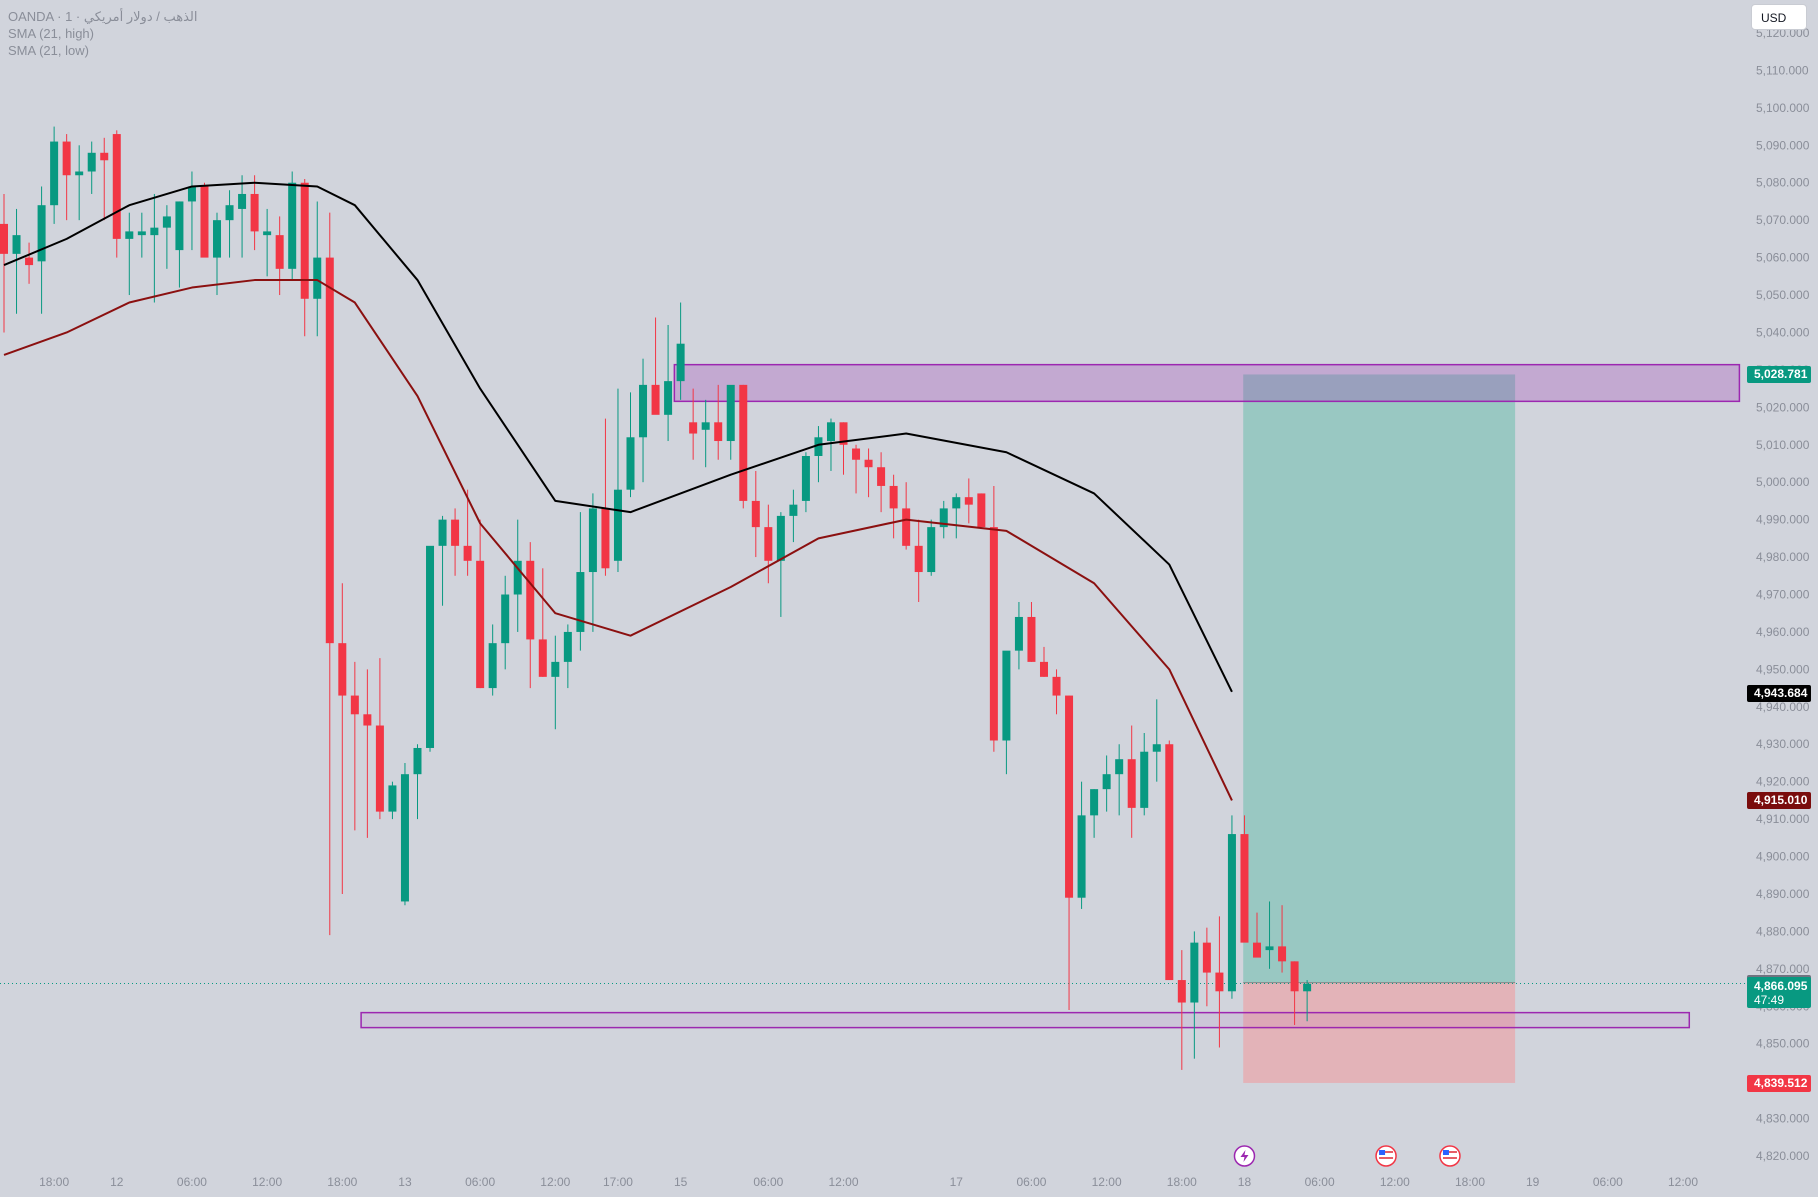 This screenshot has width=1818, height=1197. I want to click on y-tick-label: 4,950.000, so click(1783, 669).